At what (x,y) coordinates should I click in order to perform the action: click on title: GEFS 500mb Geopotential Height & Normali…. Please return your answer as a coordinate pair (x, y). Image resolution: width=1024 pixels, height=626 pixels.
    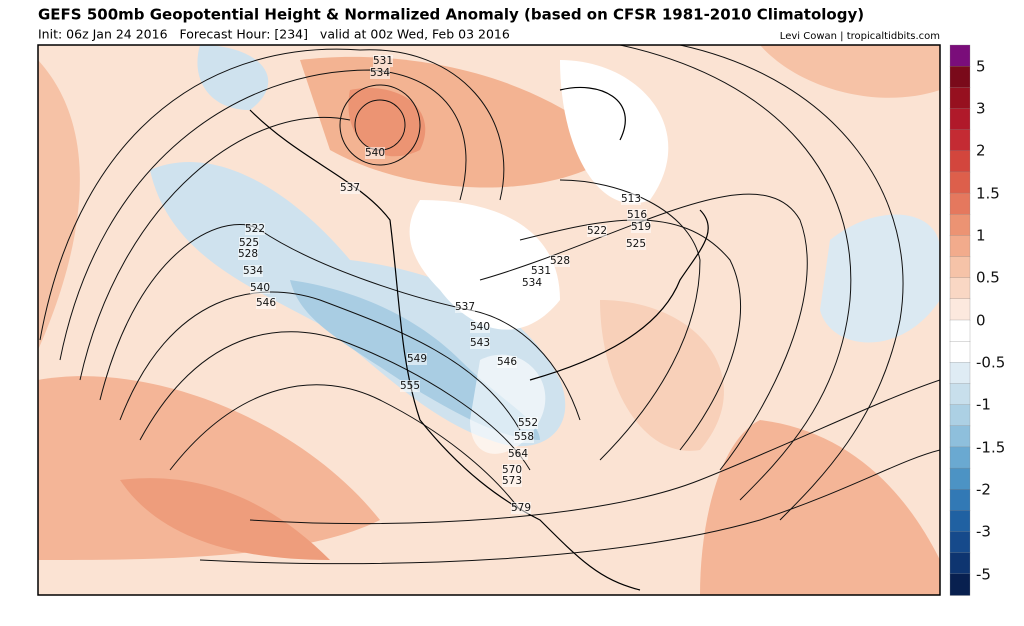
    Looking at the image, I should click on (451, 15).